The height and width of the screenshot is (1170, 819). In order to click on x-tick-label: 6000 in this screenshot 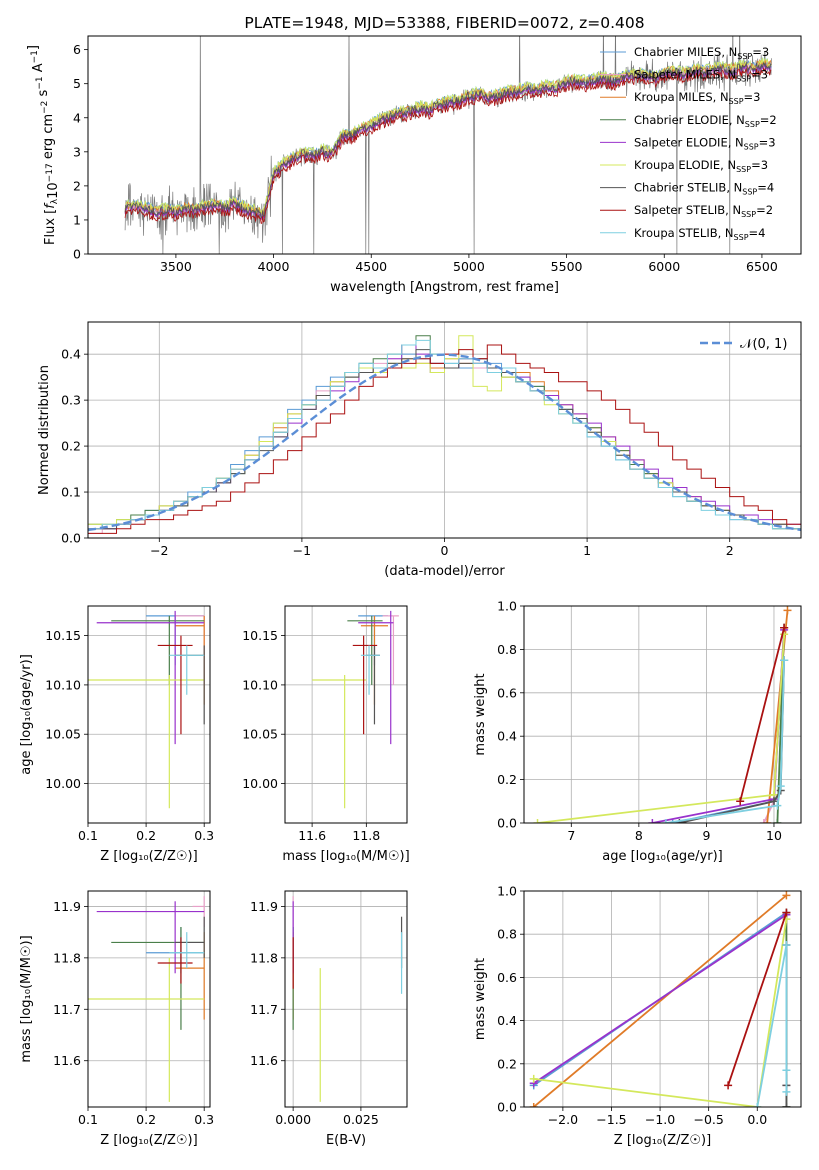, I will do `click(664, 266)`.